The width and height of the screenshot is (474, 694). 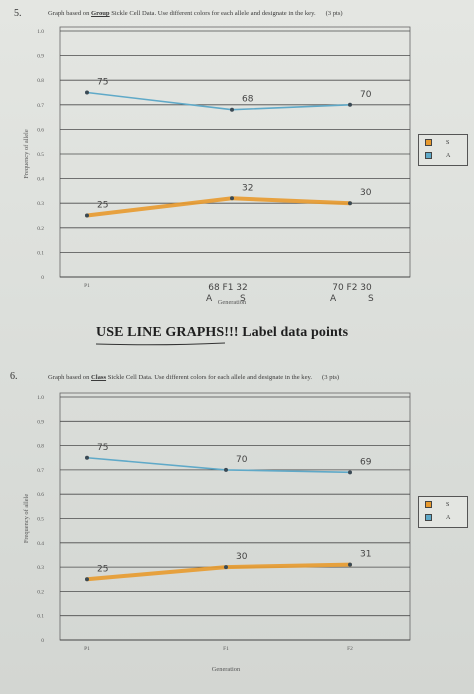 What do you see at coordinates (366, 462) in the screenshot?
I see `data-label: 69` at bounding box center [366, 462].